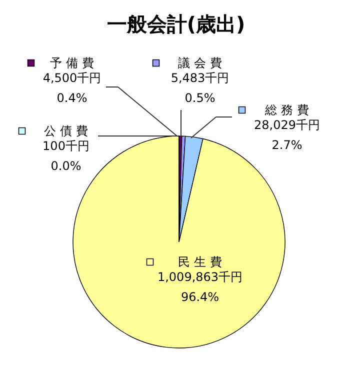 The width and height of the screenshot is (352, 369). I want to click on data-label: 1,009,863千円 96.4%, so click(200, 287).